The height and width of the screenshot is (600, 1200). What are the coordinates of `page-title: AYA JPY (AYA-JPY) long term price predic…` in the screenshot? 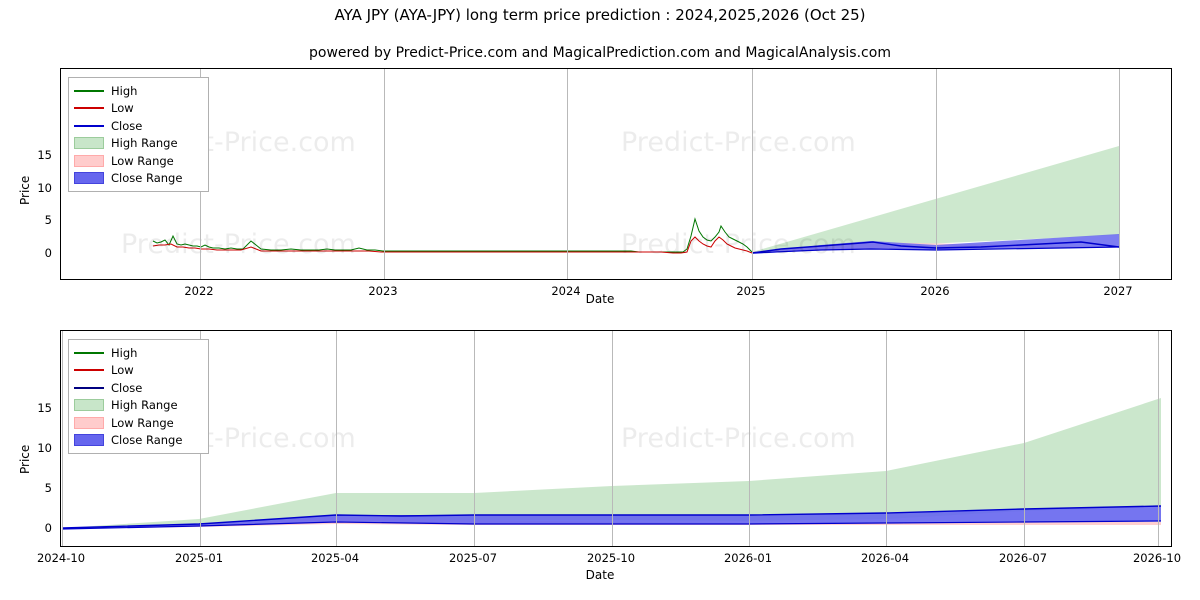 It's located at (600, 15).